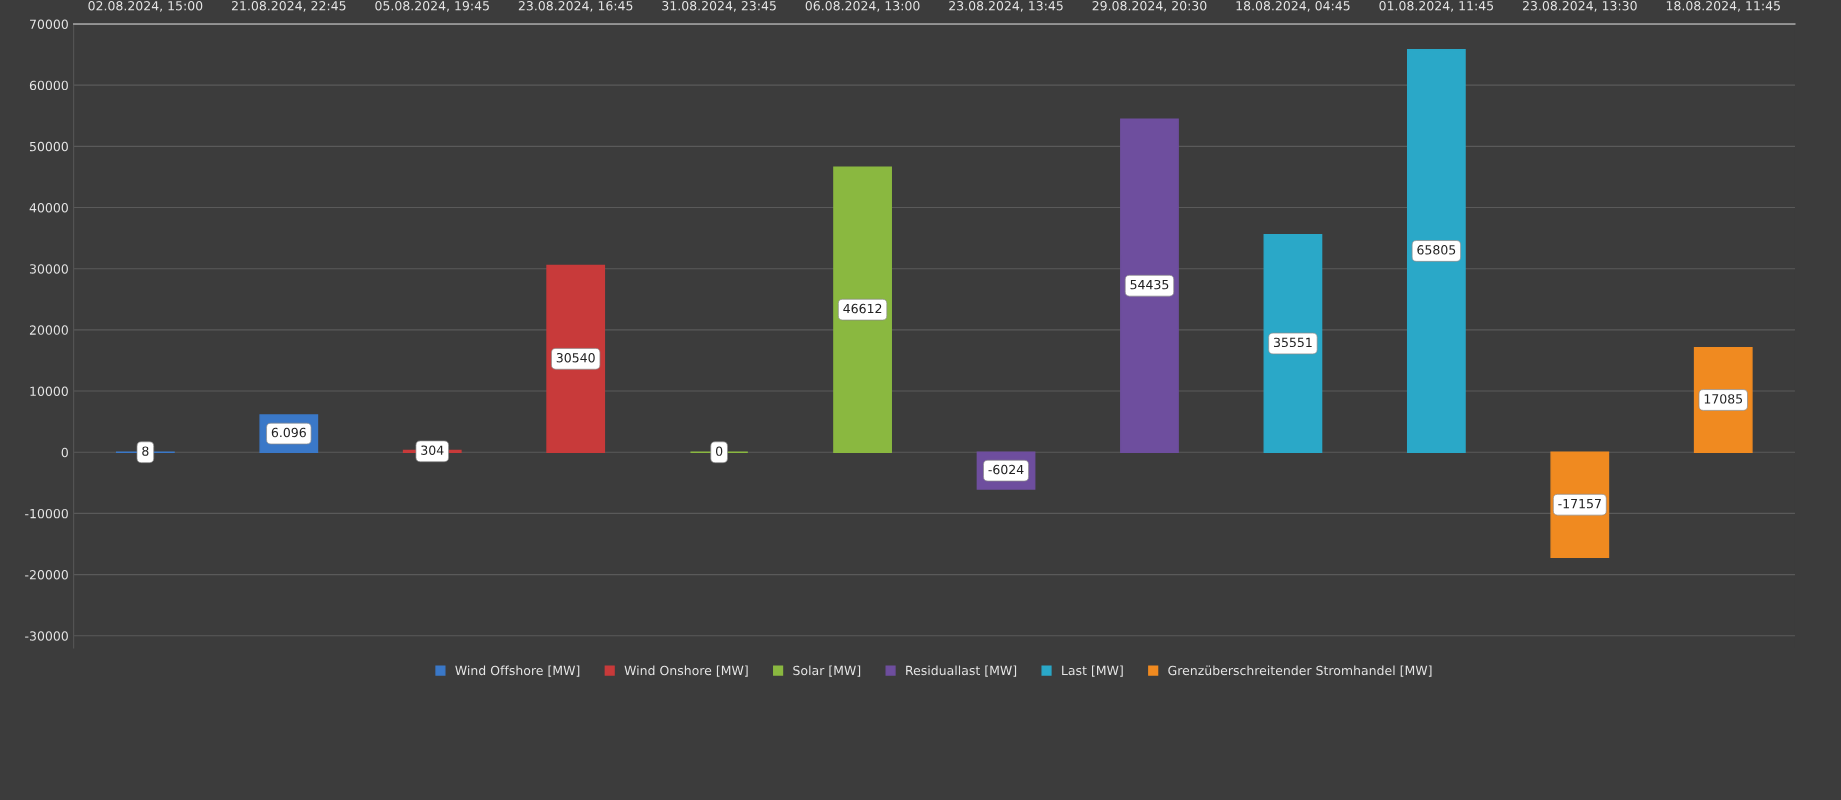 Image resolution: width=1841 pixels, height=800 pixels. I want to click on data-label: -17157, so click(1579, 504).